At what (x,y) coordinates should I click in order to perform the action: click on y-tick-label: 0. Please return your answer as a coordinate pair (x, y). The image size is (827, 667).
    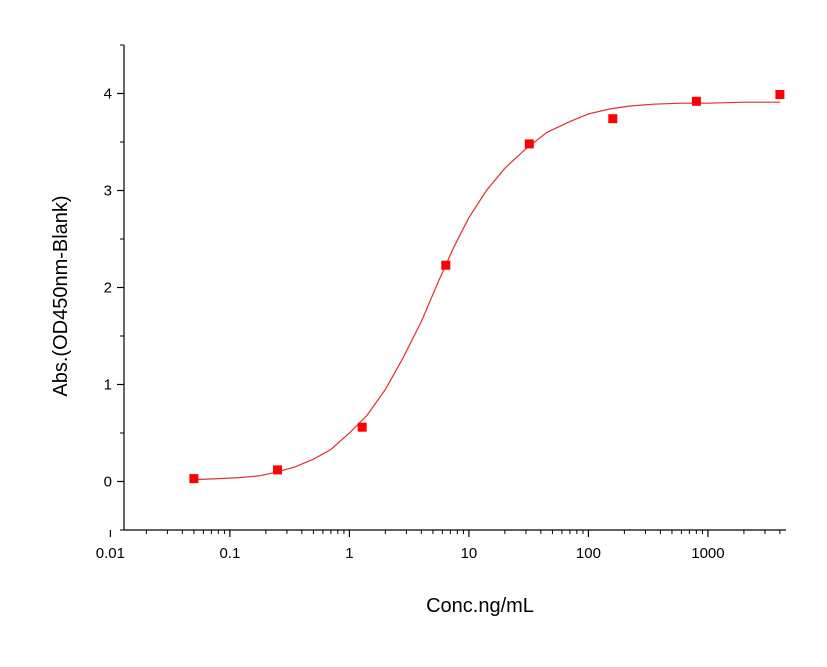
    Looking at the image, I should click on (108, 482).